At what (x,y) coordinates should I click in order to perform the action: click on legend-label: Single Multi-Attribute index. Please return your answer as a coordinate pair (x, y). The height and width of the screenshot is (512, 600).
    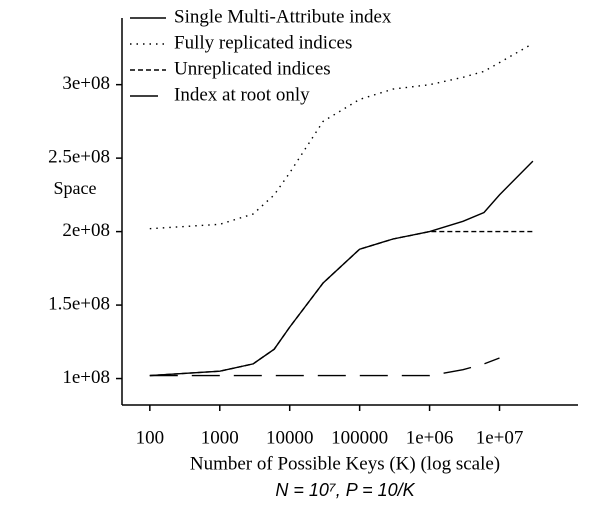
    Looking at the image, I should click on (283, 16).